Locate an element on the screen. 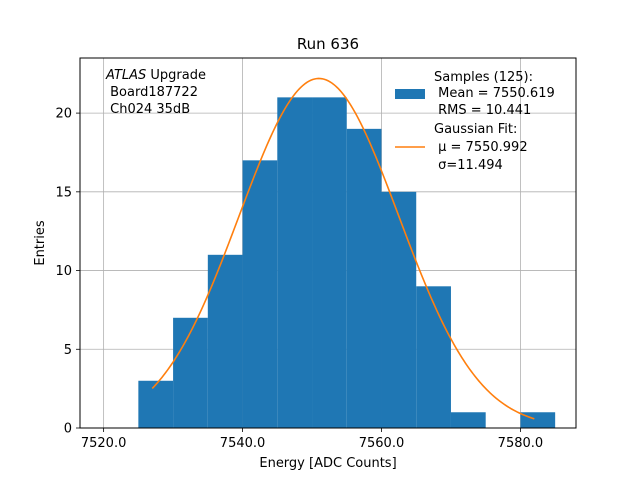 This screenshot has width=640, height=480. legend-fit-sigma: σ=11.494 is located at coordinates (468, 165).